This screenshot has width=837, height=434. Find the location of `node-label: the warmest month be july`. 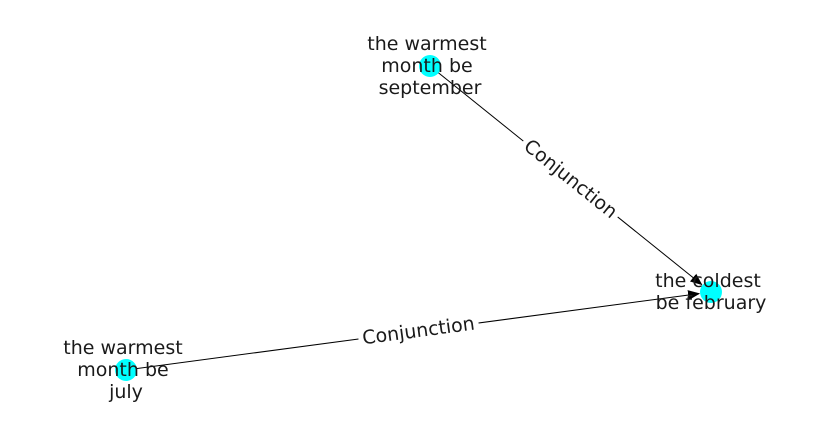

node-label: the warmest month be july is located at coordinates (125, 367).